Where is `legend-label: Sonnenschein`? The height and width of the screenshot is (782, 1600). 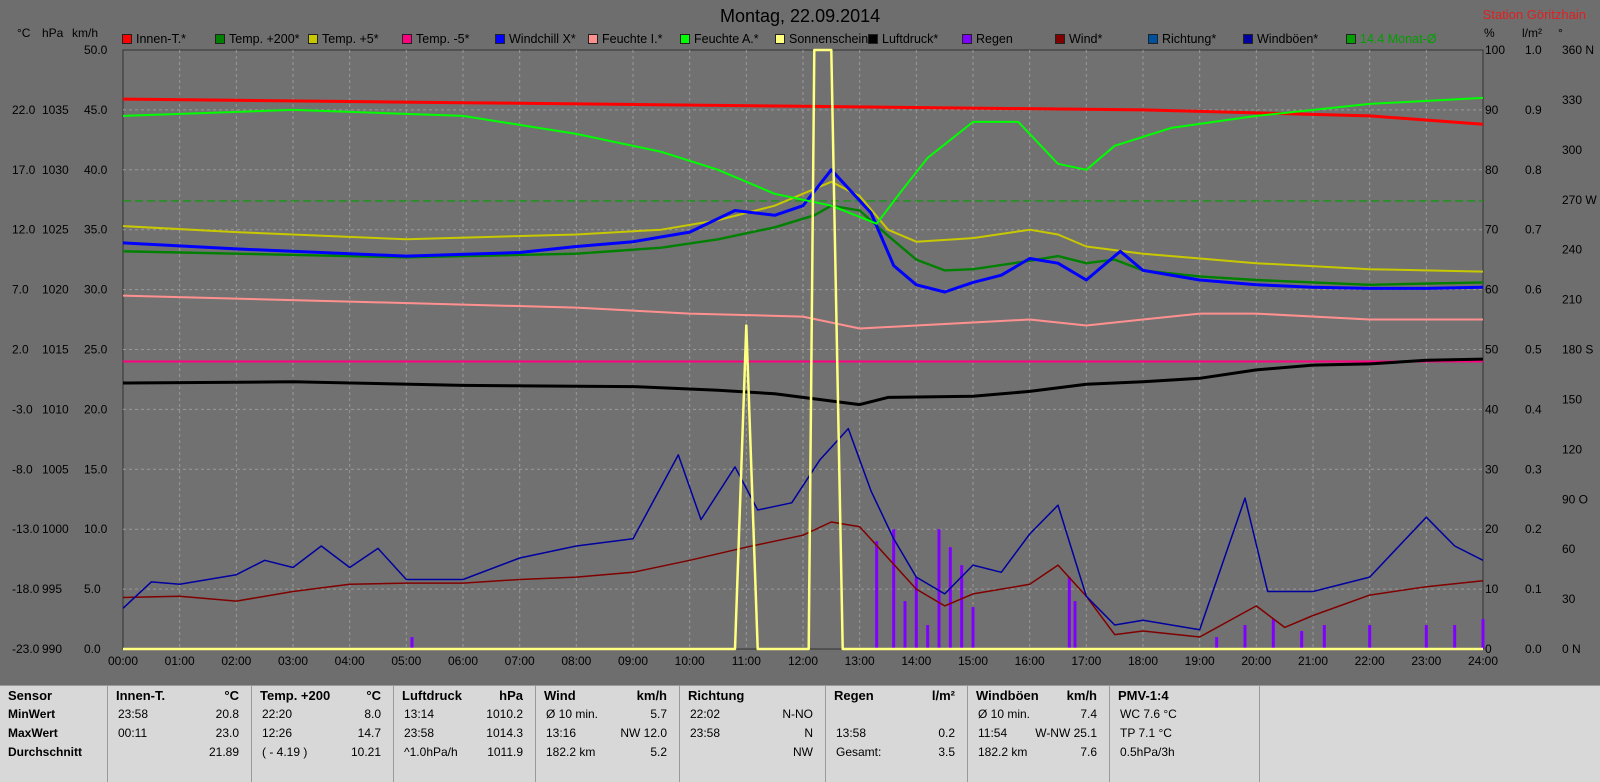 legend-label: Sonnenschein is located at coordinates (829, 39).